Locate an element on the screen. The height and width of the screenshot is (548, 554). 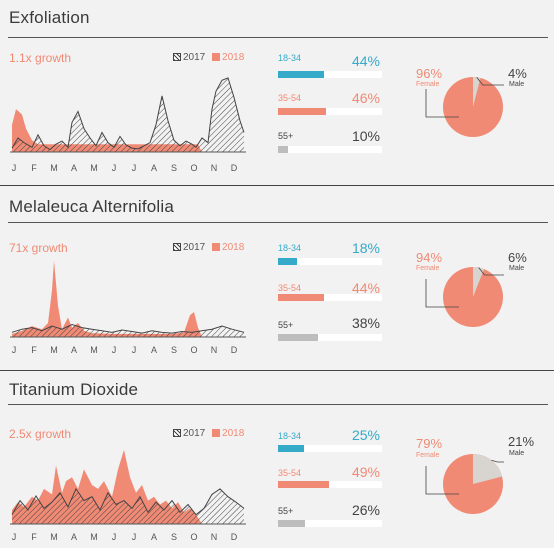
male-pct: 4% is located at coordinates (517, 73).